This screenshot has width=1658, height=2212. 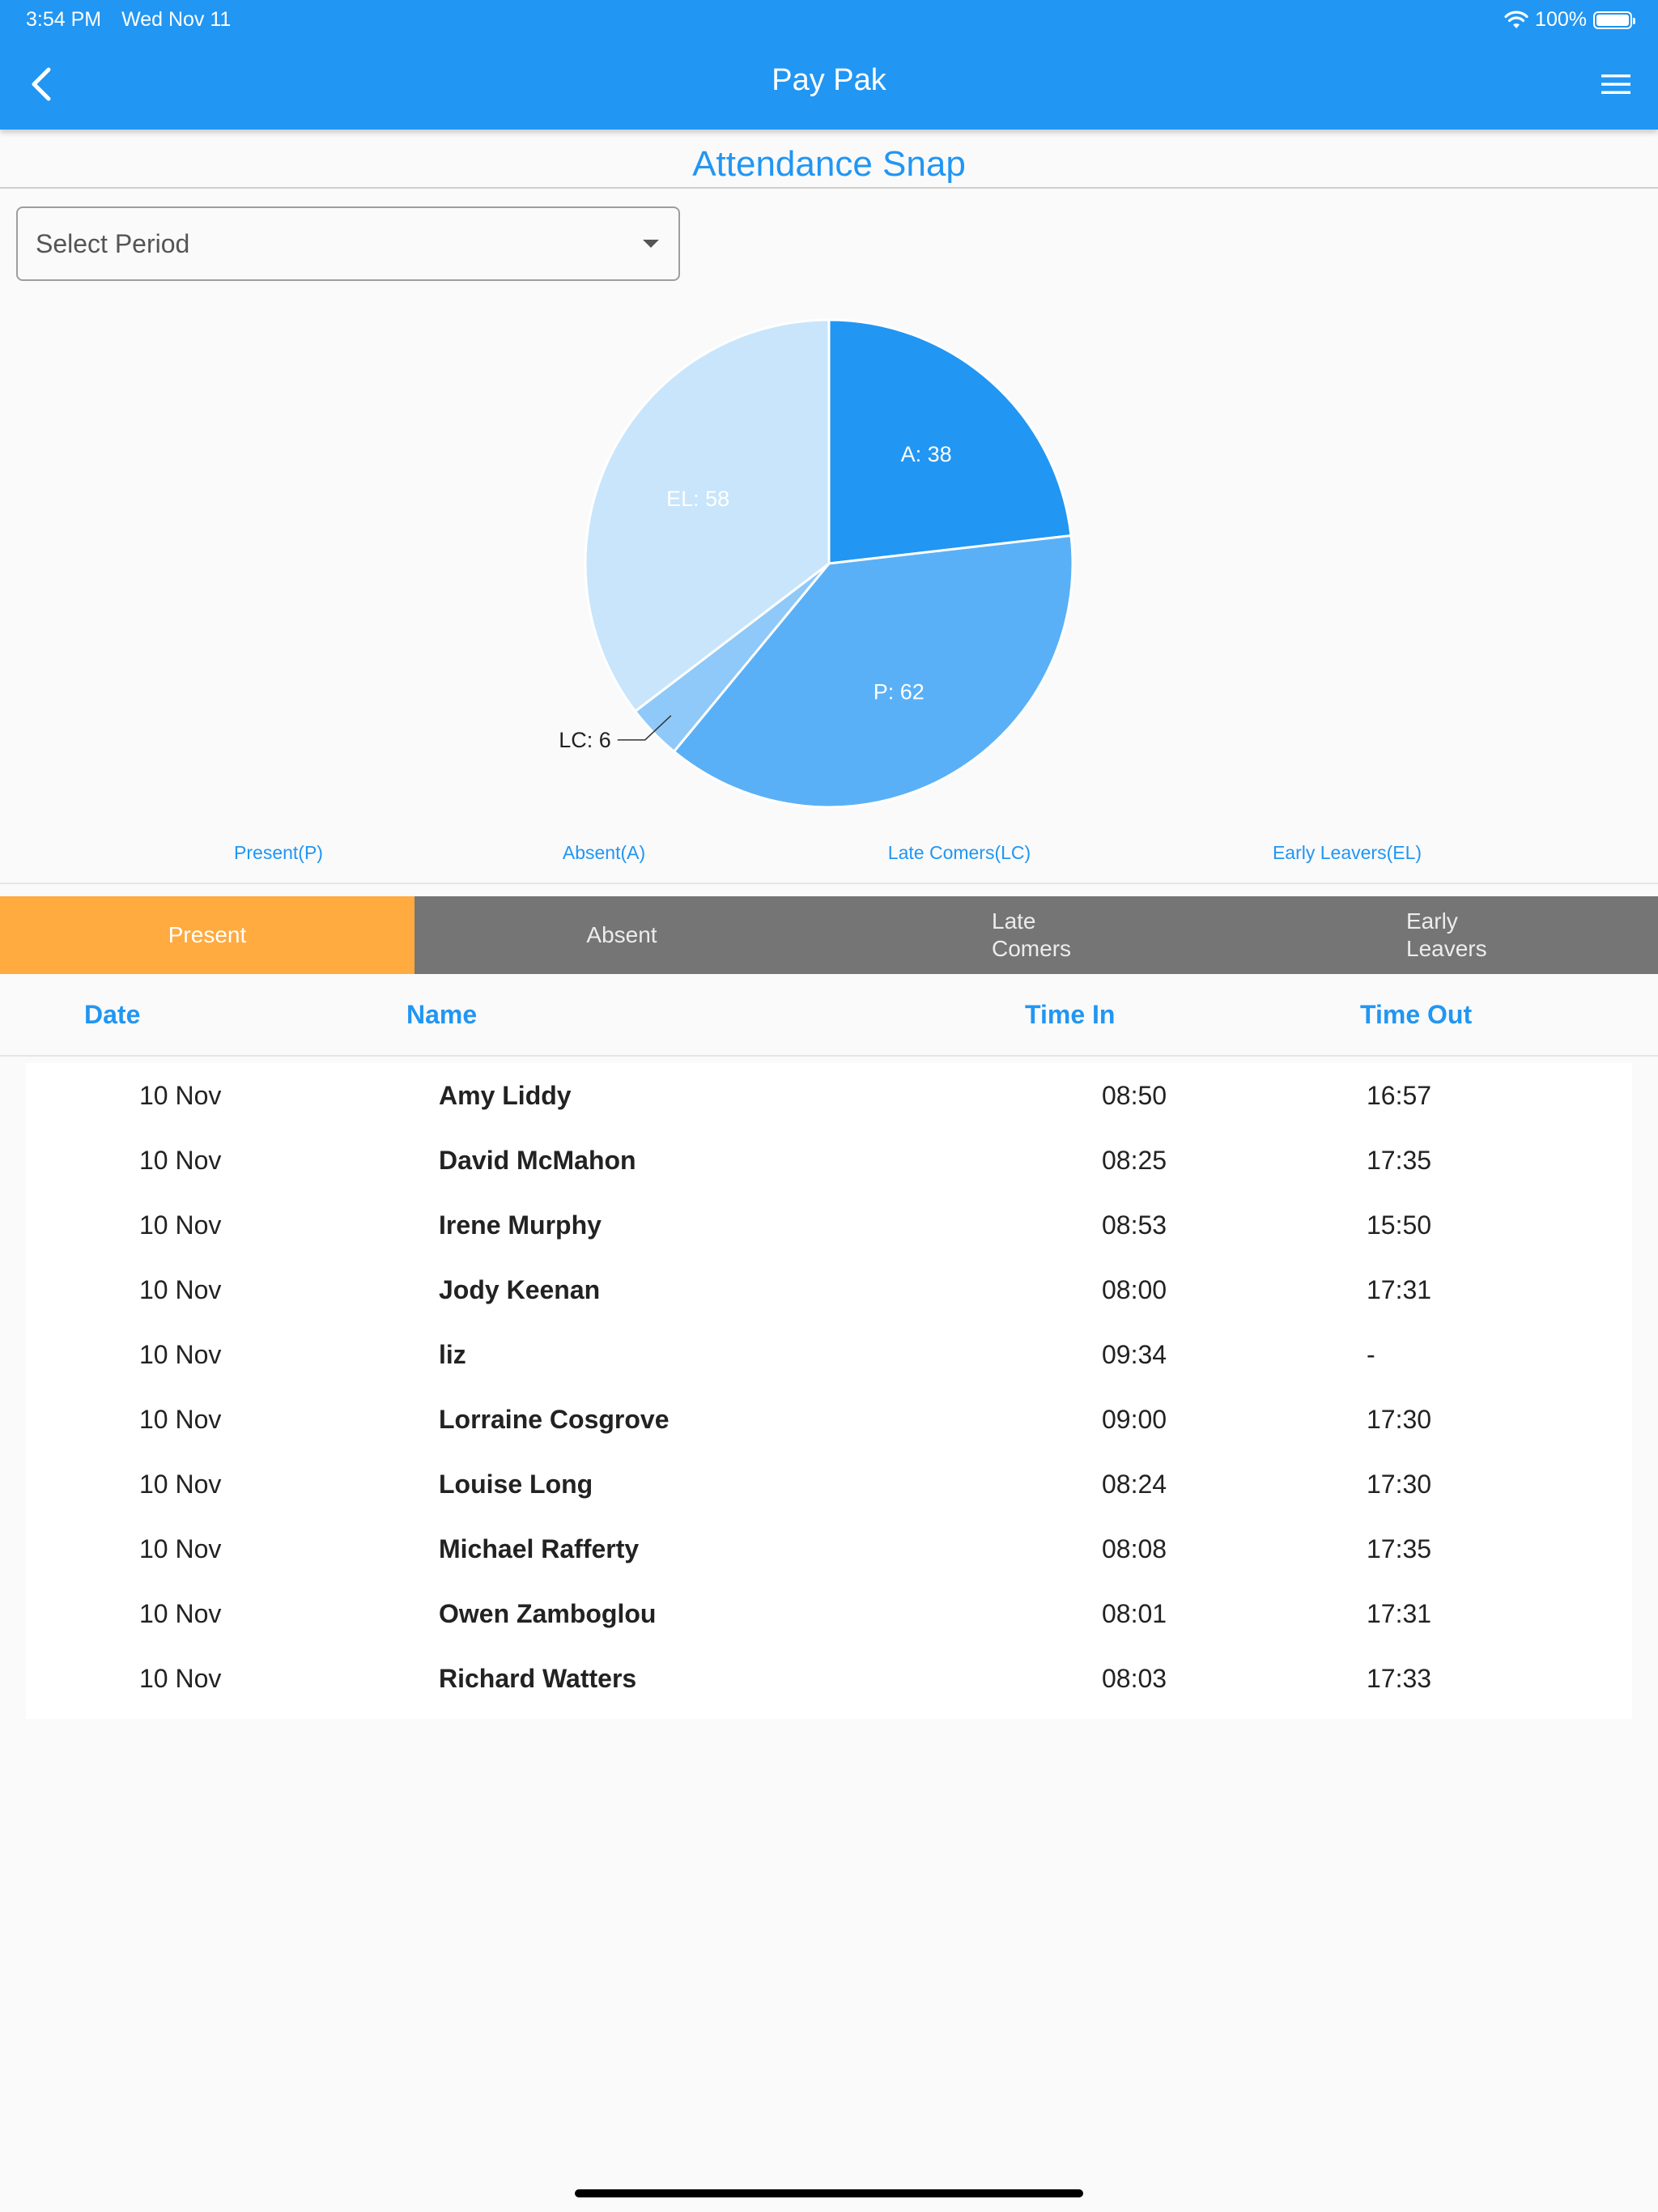 I want to click on table-header: Date Name Time In Time Out, so click(x=829, y=1017).